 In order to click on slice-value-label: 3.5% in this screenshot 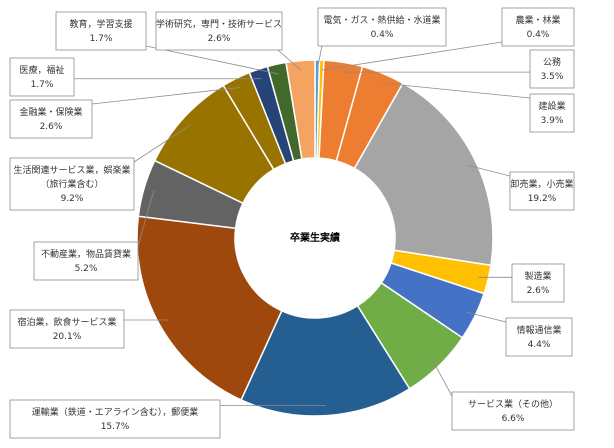, I will do `click(552, 77)`.